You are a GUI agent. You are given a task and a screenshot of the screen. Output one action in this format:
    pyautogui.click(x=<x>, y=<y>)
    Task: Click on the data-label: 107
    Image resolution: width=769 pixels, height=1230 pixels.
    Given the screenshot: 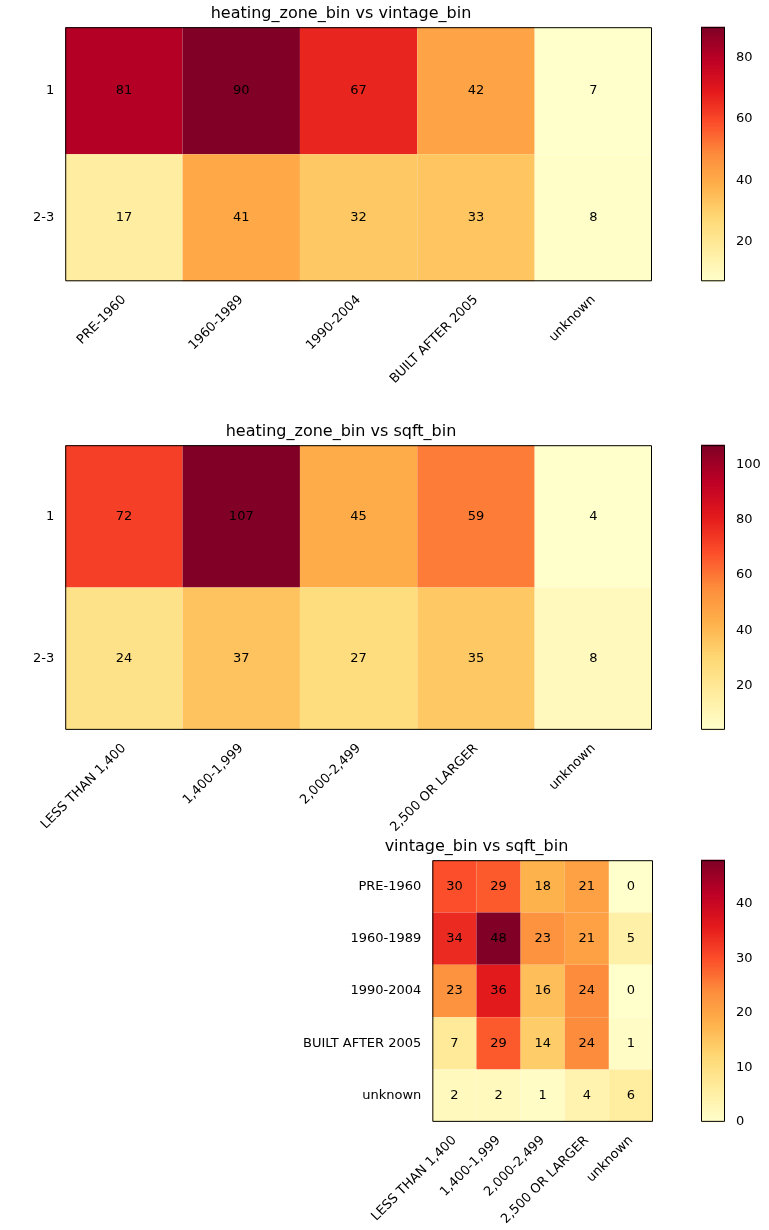 What is the action you would take?
    pyautogui.click(x=241, y=515)
    